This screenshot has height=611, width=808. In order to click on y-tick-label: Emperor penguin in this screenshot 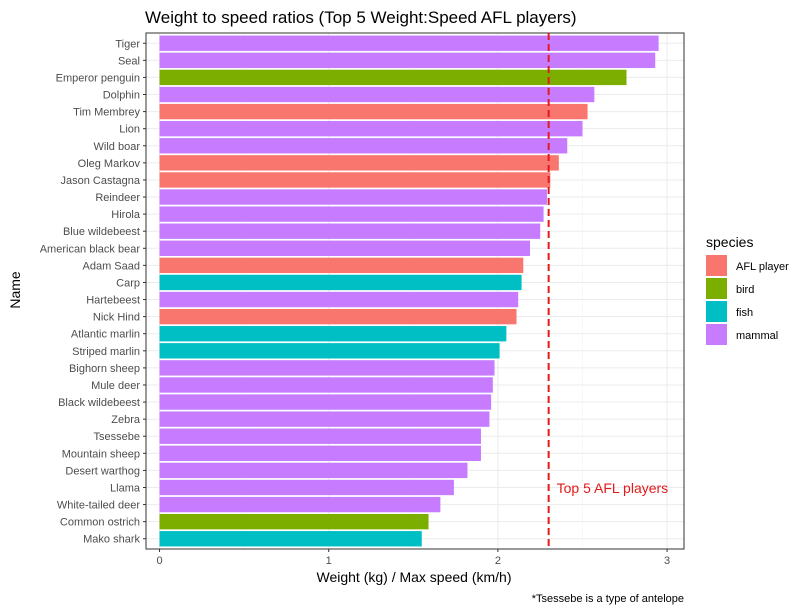, I will do `click(98, 78)`.